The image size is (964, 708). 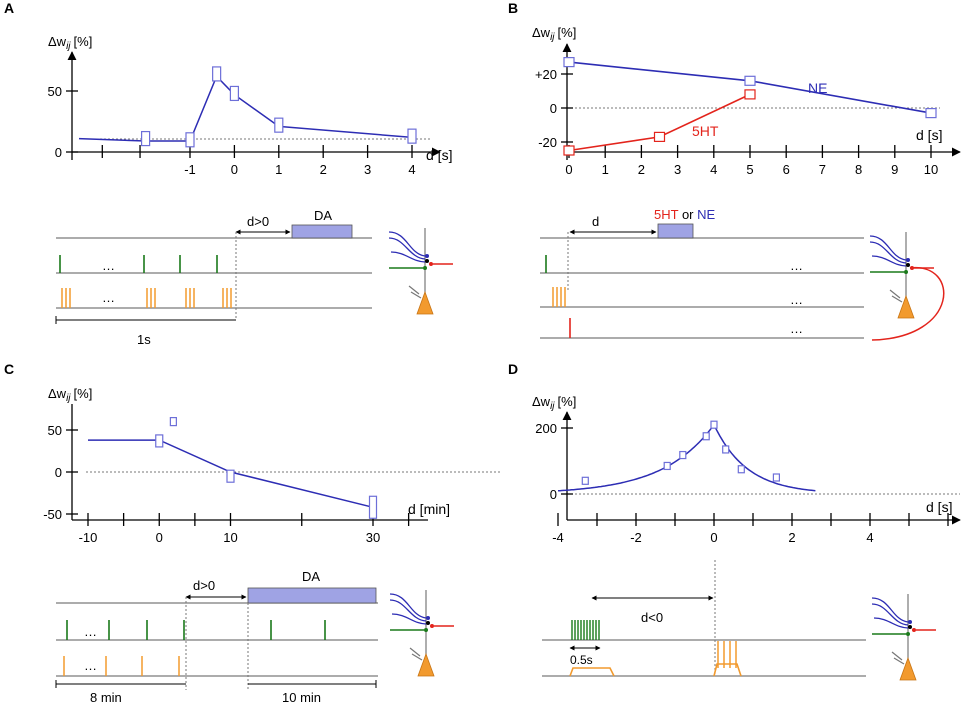 I want to click on b-ytick-label: +20, so click(x=546, y=74).